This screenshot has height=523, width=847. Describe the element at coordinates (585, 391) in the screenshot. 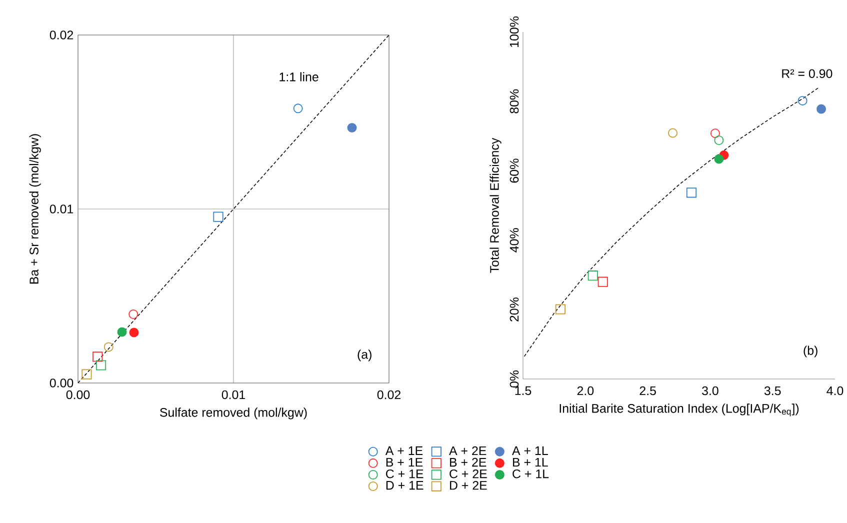

I see `x-tick-label: 2.0` at that location.